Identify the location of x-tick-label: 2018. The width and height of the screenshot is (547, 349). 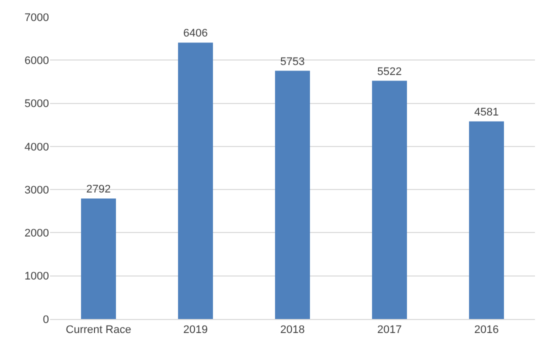
(292, 330).